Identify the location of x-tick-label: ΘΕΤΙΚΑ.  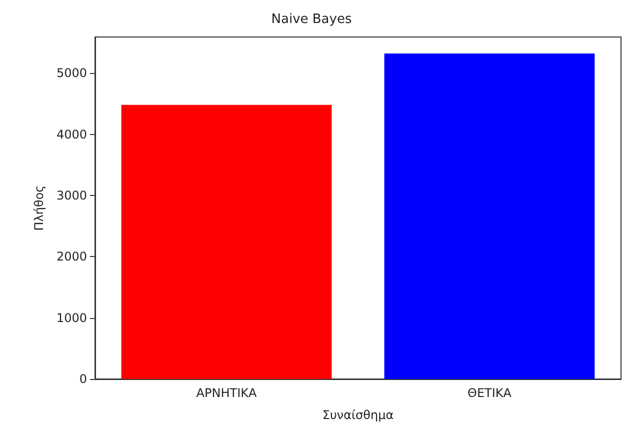
(490, 393).